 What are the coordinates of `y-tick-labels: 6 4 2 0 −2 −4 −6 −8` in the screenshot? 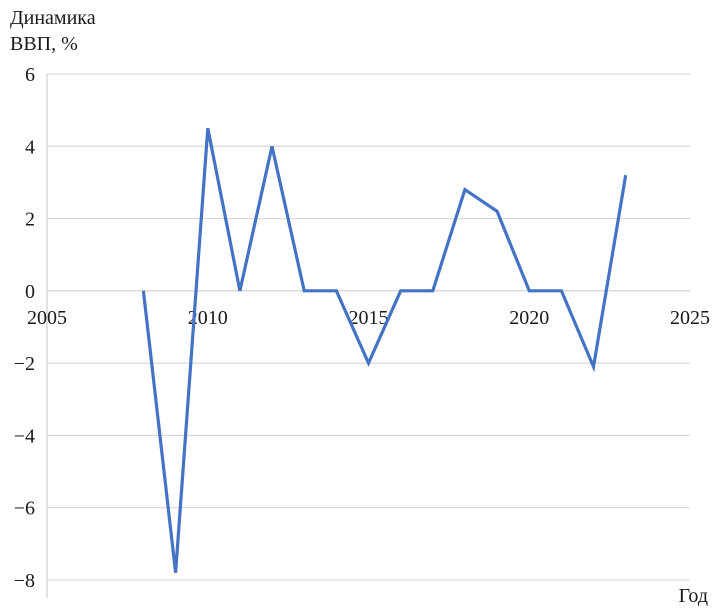 It's located at (24, 328).